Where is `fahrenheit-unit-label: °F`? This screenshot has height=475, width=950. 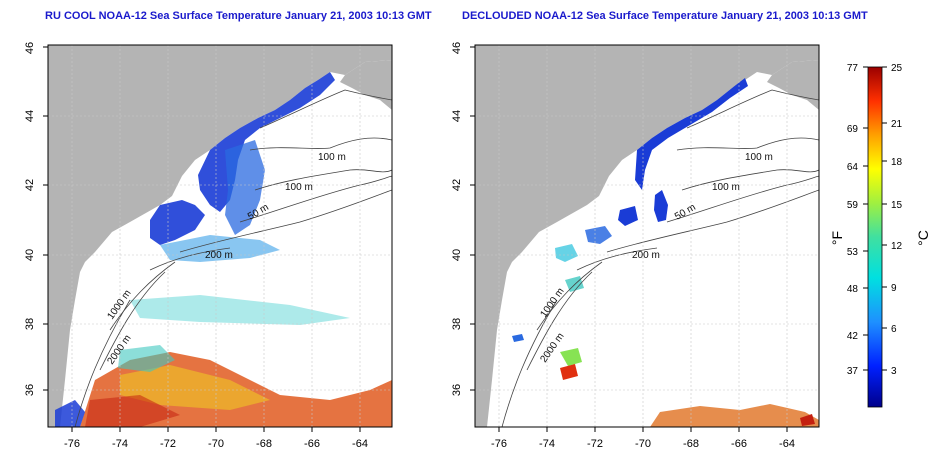 fahrenheit-unit-label: °F is located at coordinates (837, 238).